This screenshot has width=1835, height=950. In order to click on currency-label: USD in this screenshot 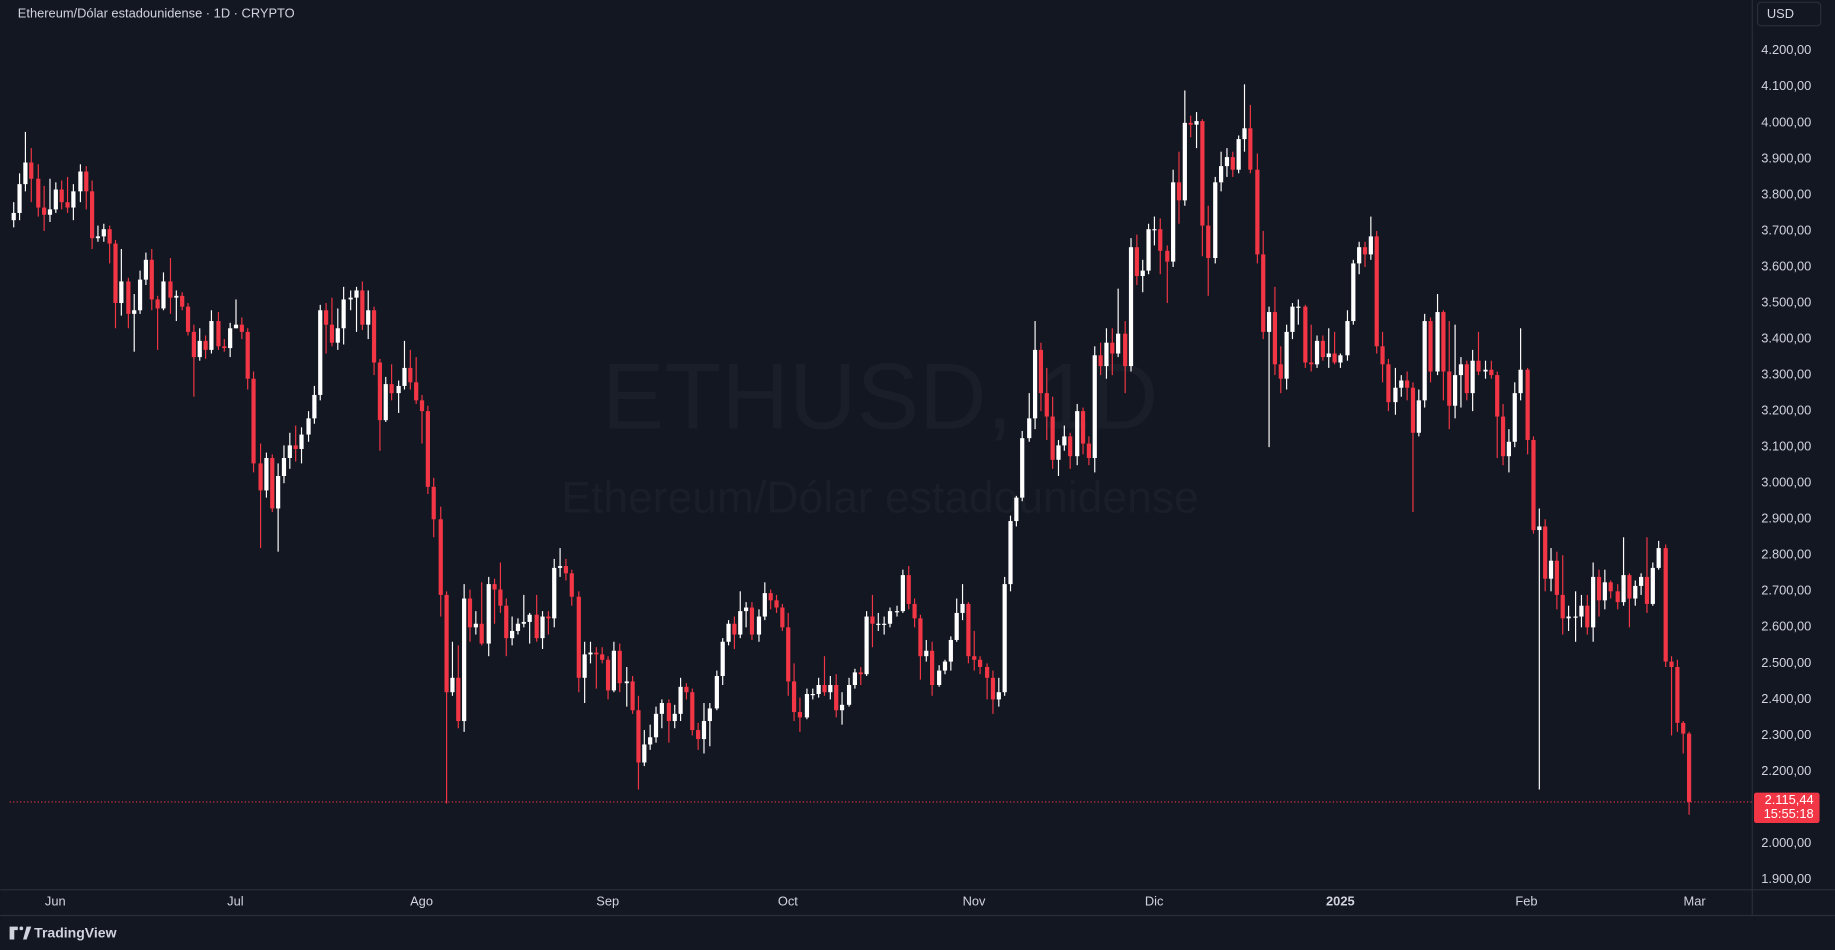, I will do `click(1780, 13)`.